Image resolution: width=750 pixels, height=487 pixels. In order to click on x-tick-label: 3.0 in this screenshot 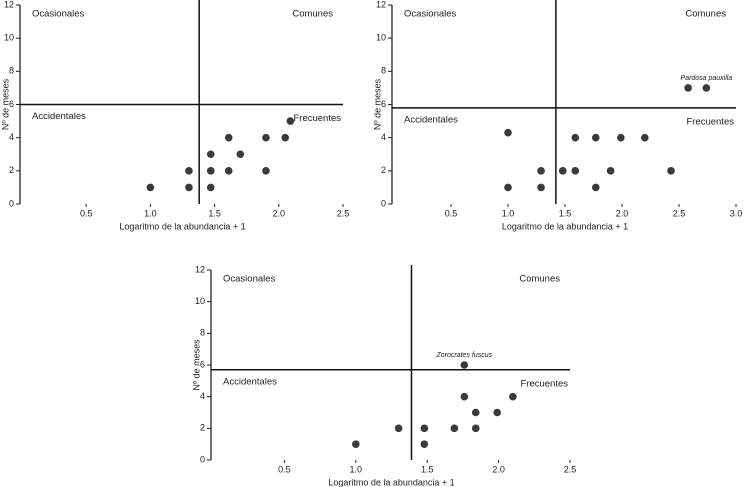, I will do `click(736, 213)`.